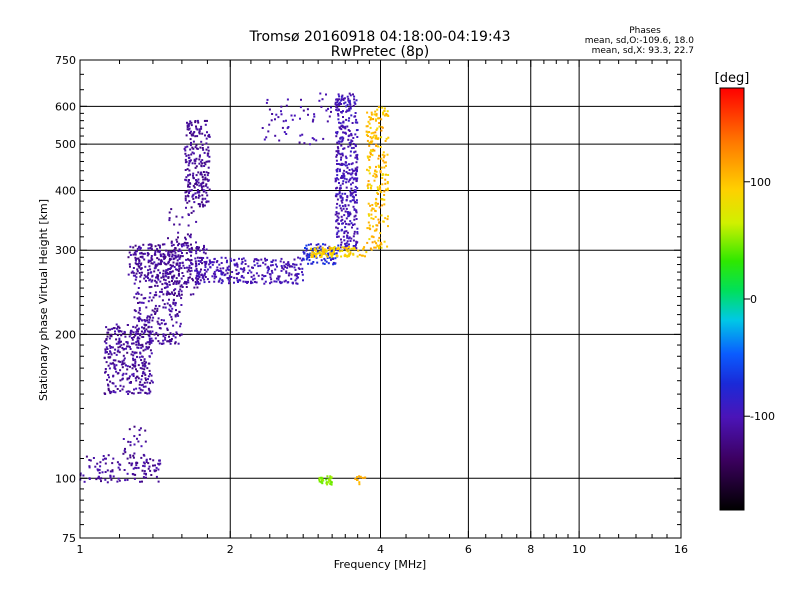 This screenshot has height=600, width=800. I want to click on x-tick-label: 8, so click(530, 549).